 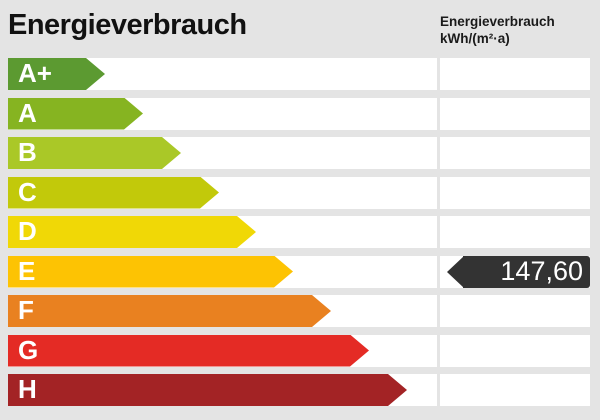 I want to click on grade-label: H, so click(x=27, y=389).